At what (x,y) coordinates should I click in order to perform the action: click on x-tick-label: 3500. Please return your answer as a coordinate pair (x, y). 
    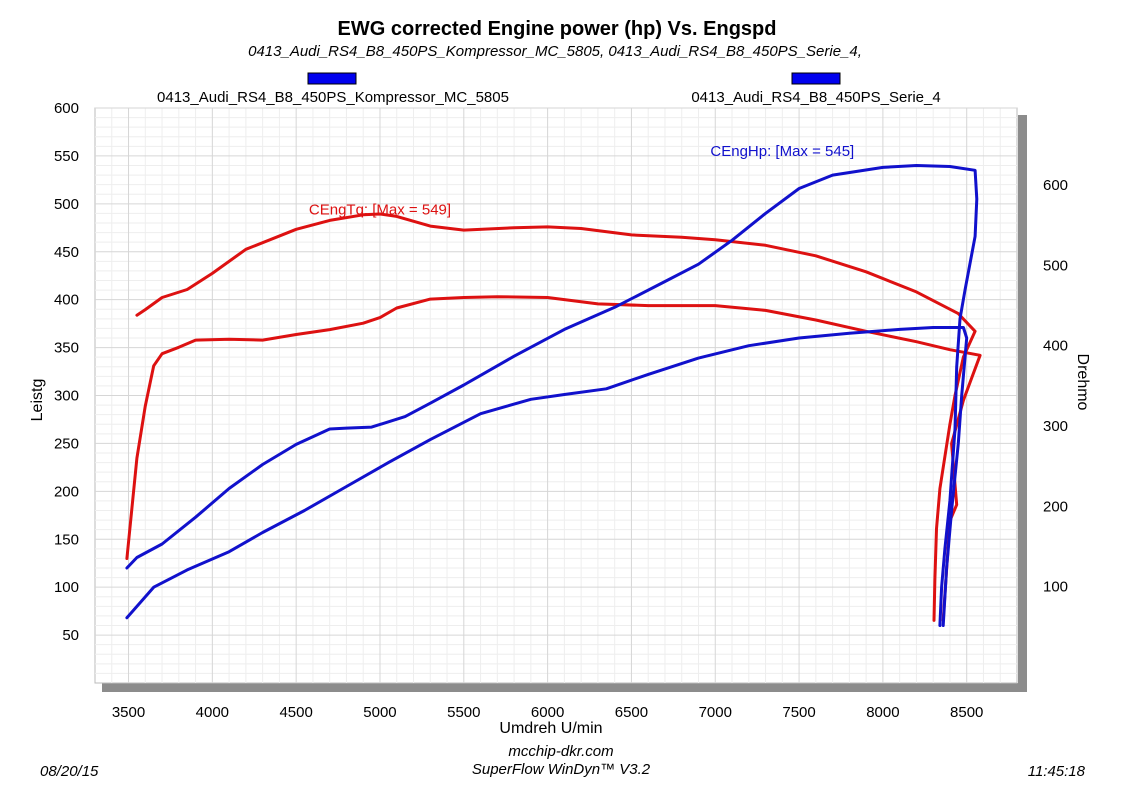
    Looking at the image, I should click on (128, 712).